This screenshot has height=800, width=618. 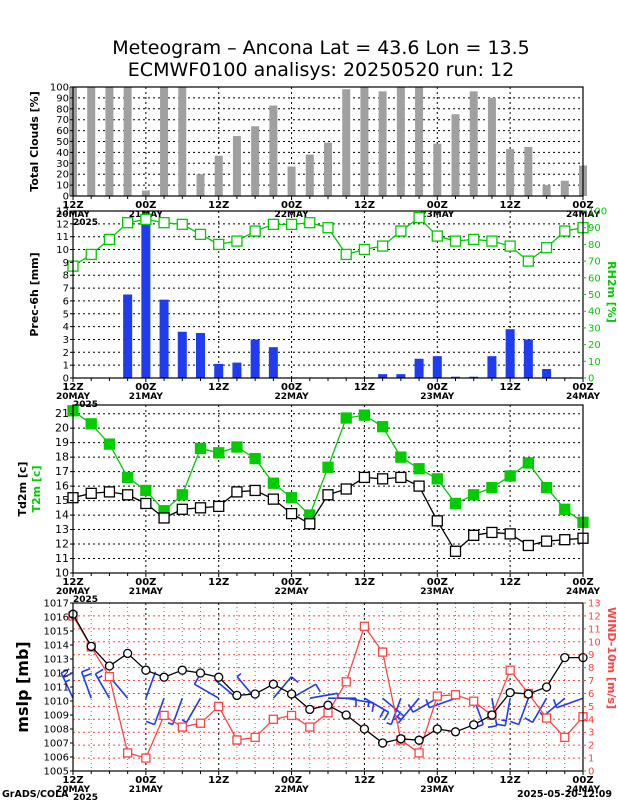 I want to click on y-tick-label: 0, so click(x=66, y=379).